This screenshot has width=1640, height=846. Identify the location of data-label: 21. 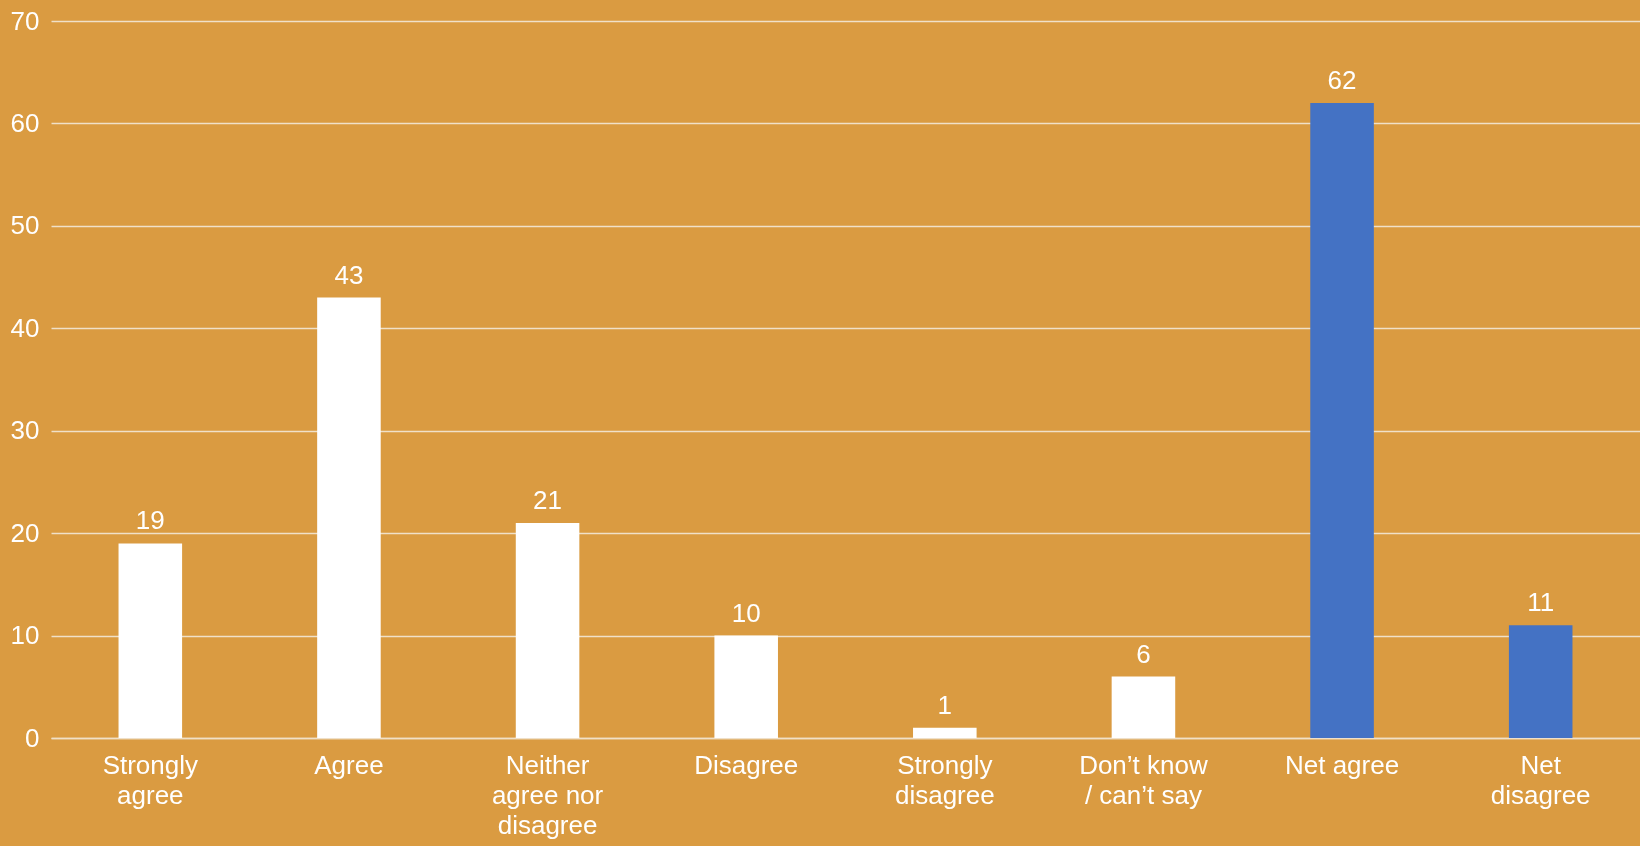
(548, 499).